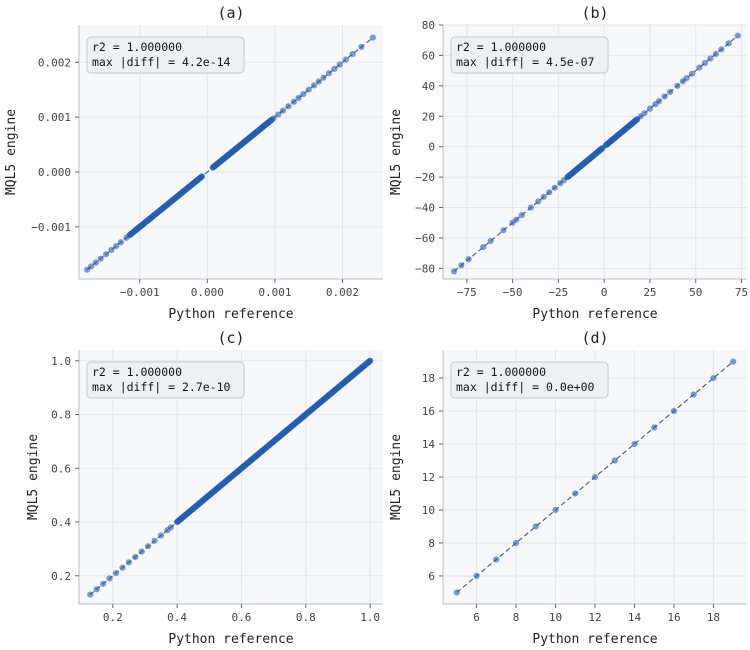  Describe the element at coordinates (161, 62) in the screenshot. I see `annotation-line: max |diff| = 4.2e-14` at that location.